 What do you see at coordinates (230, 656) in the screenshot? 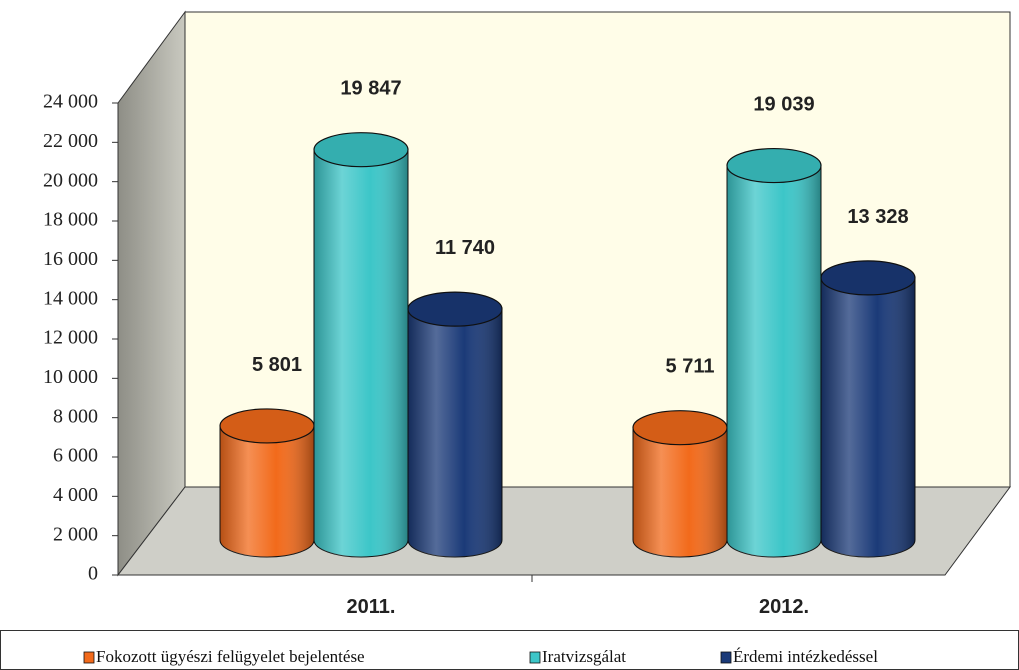
I see `legend-label: Fokozott ügyészi felügyelet bejelentése` at bounding box center [230, 656].